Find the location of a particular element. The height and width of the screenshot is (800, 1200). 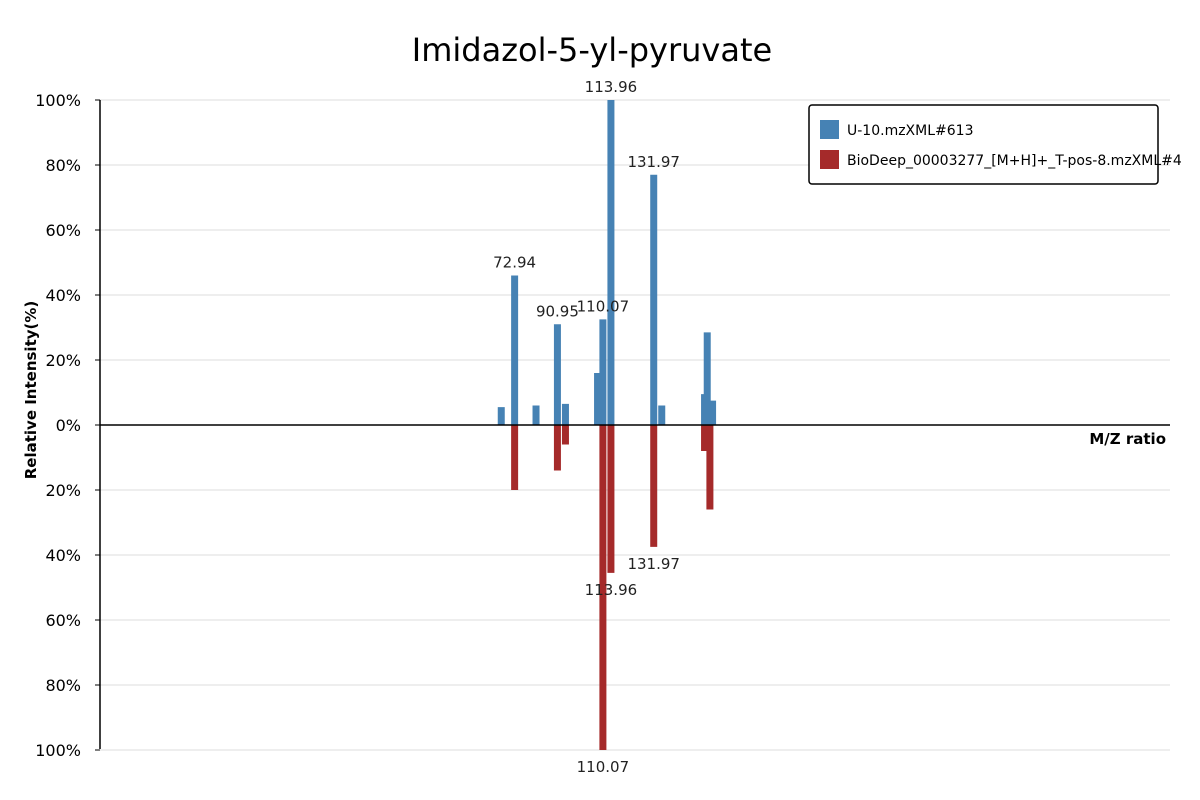

peak-label-query: 110.07 is located at coordinates (603, 306).